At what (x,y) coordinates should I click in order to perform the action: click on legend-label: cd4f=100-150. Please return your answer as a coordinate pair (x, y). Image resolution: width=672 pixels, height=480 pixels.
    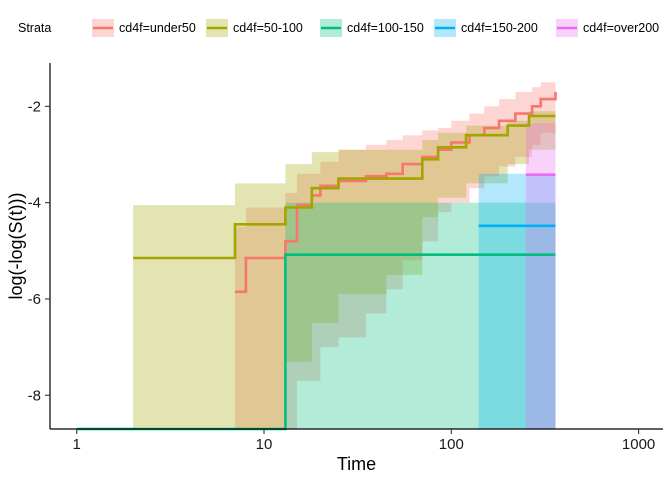
    Looking at the image, I should click on (385, 28).